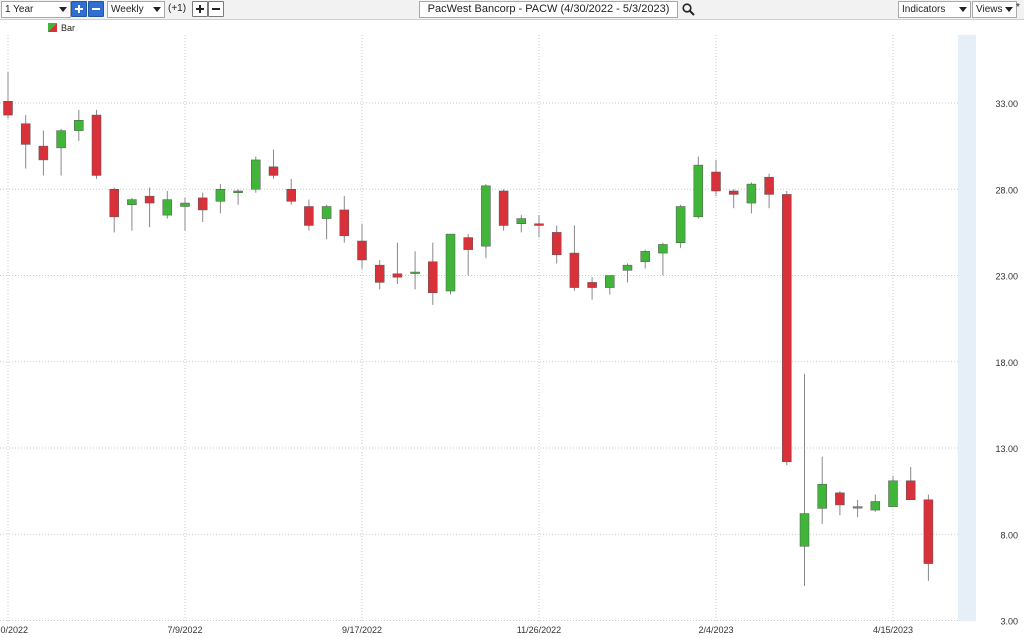  What do you see at coordinates (1006, 190) in the screenshot?
I see `y-tick-label: 28.00` at bounding box center [1006, 190].